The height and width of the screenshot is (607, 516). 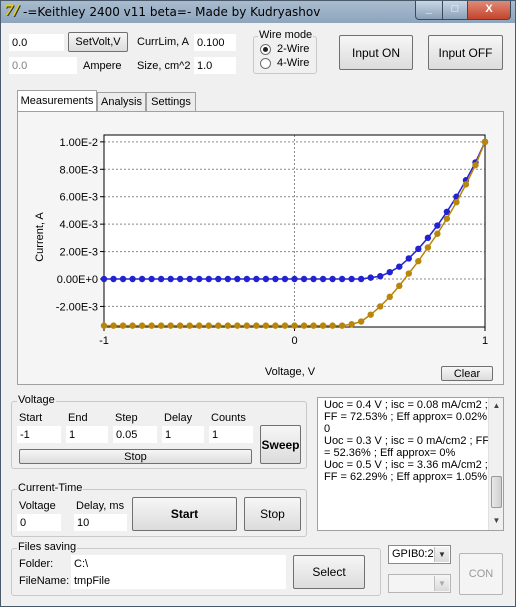 What do you see at coordinates (135, 434) in the screenshot?
I see `sweep-step-input` at bounding box center [135, 434].